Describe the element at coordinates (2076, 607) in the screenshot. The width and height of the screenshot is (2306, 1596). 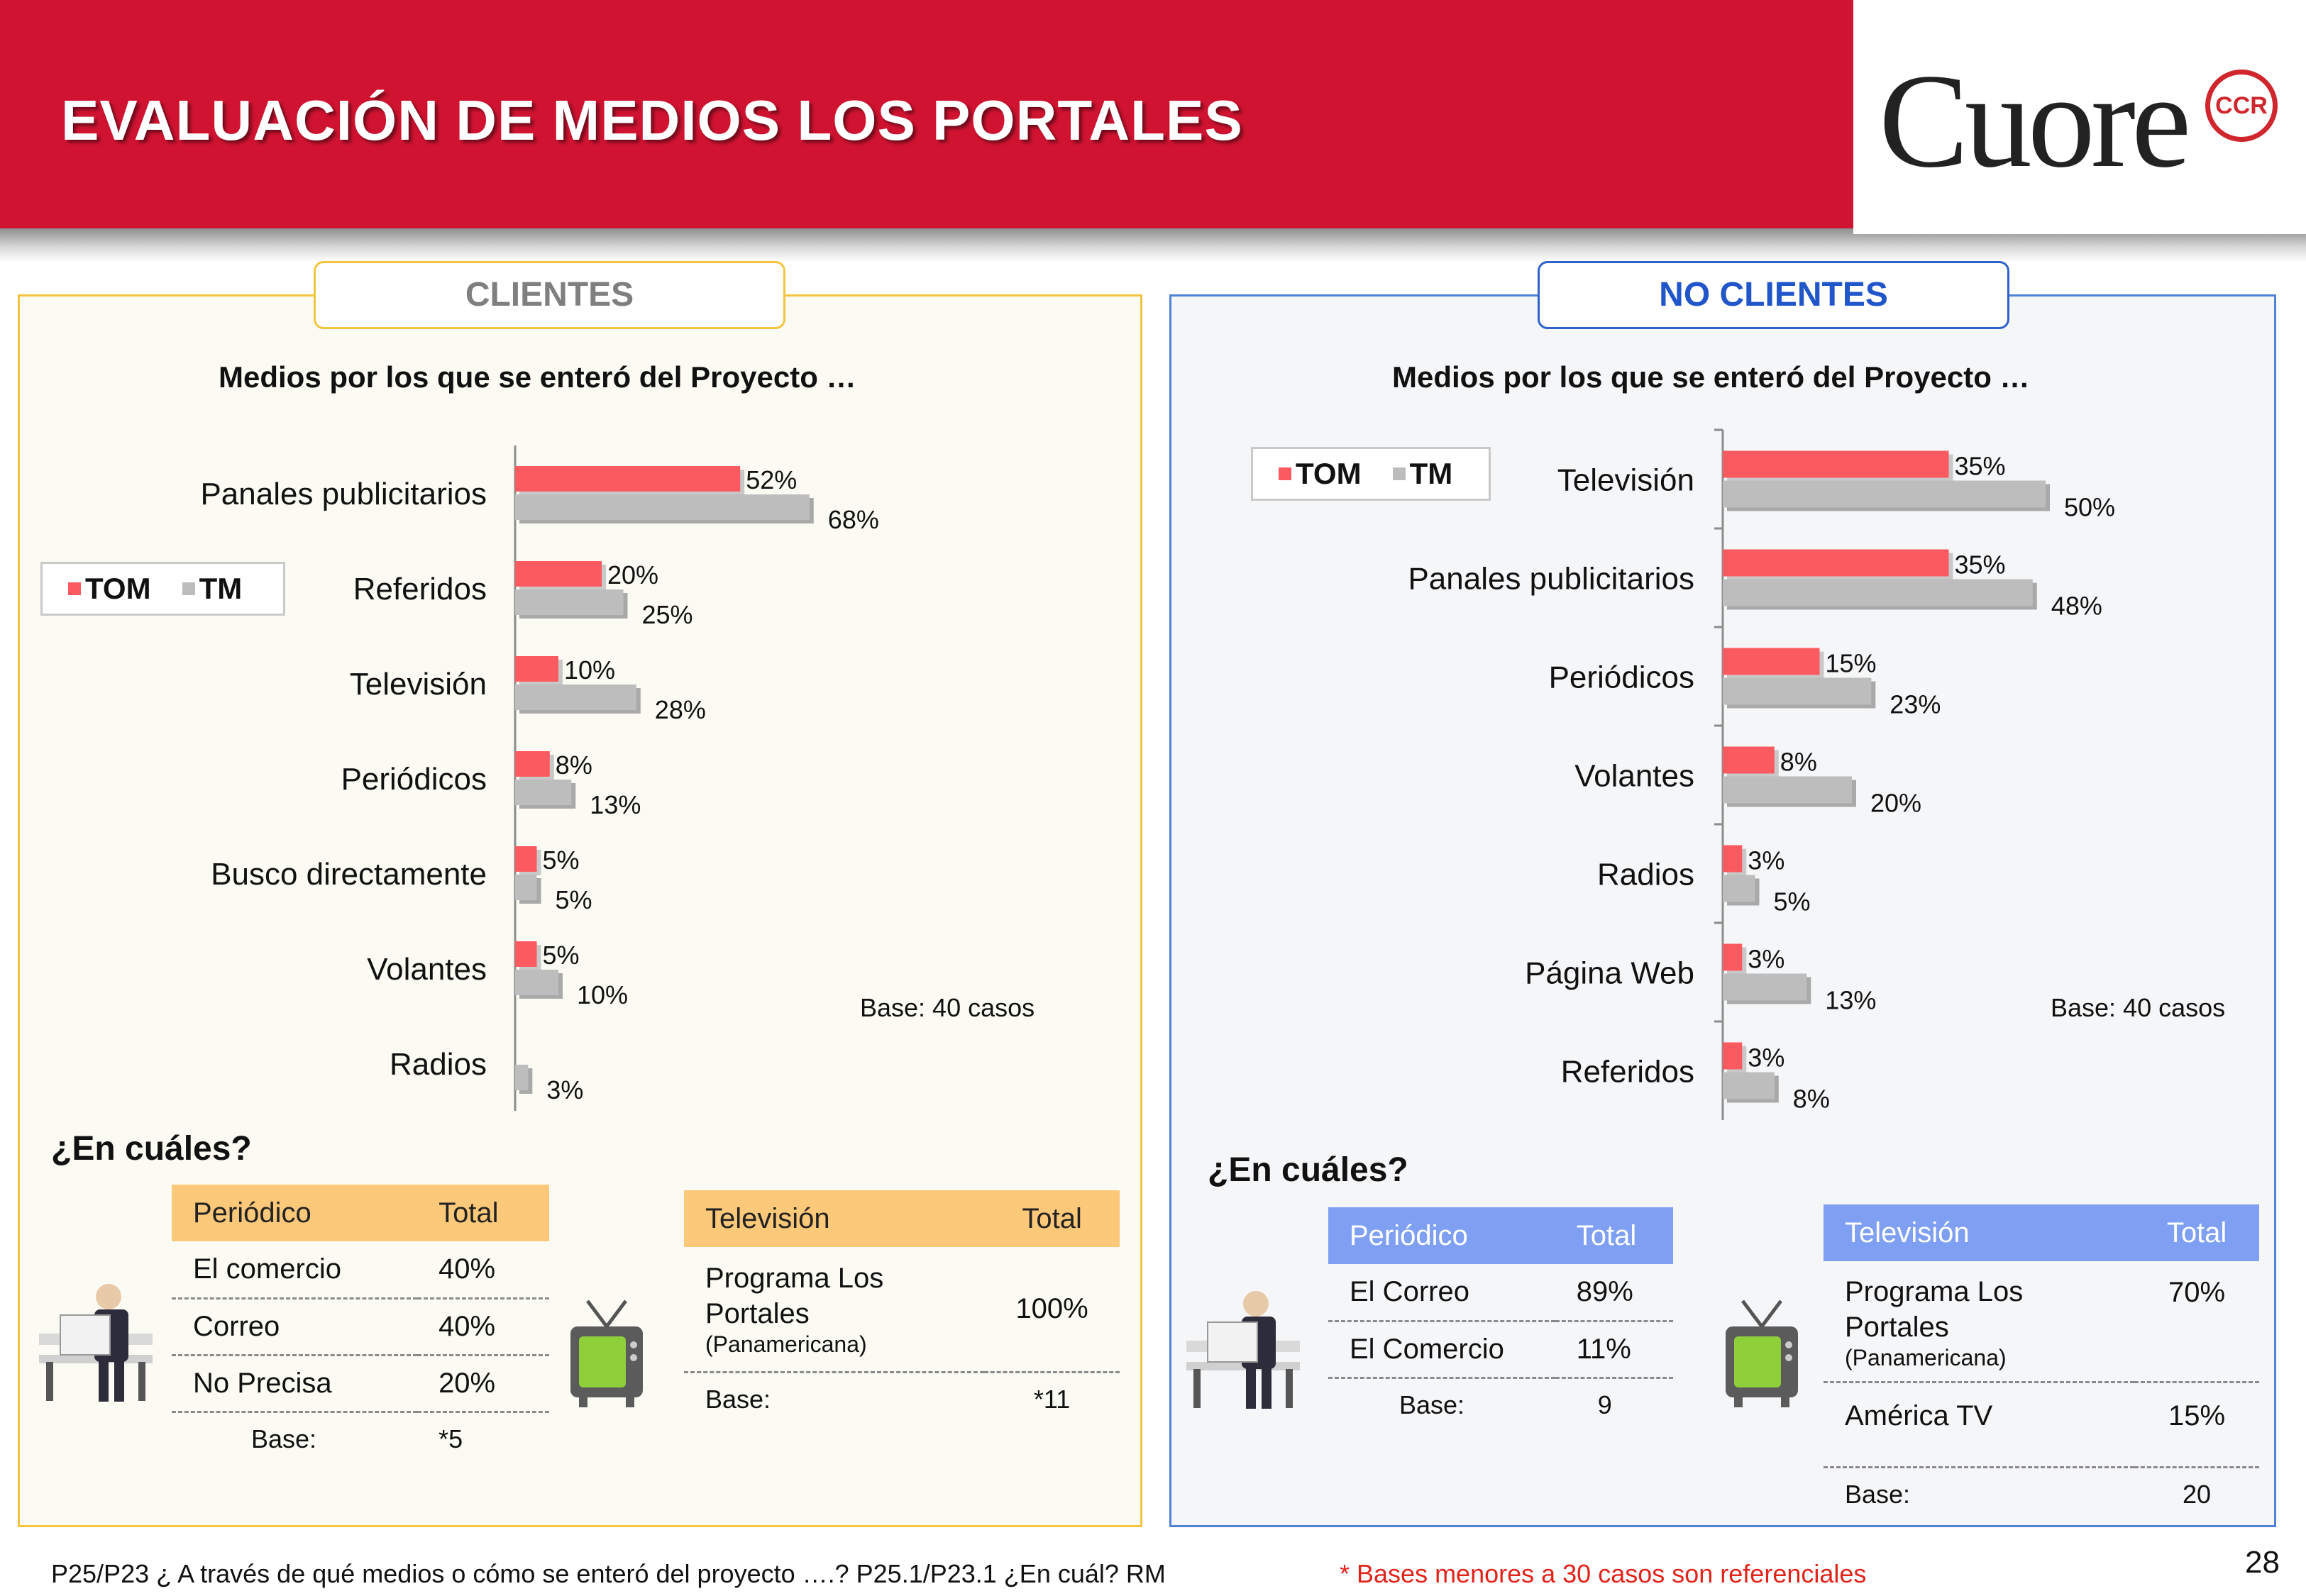
I see `data-label-tm: 48%` at that location.